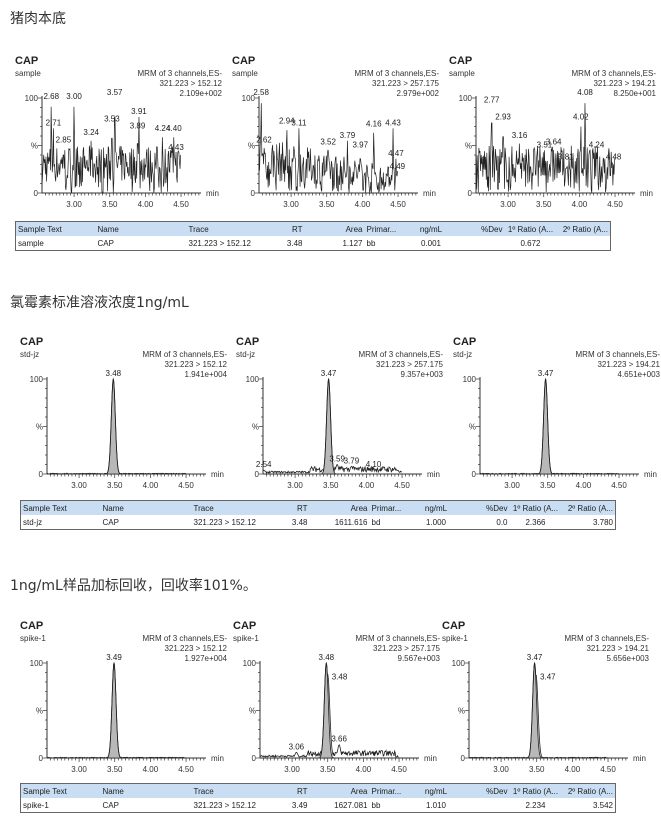 The height and width of the screenshot is (816, 661). Describe the element at coordinates (351, 805) in the screenshot. I see `table-cell: 1627.081` at that location.